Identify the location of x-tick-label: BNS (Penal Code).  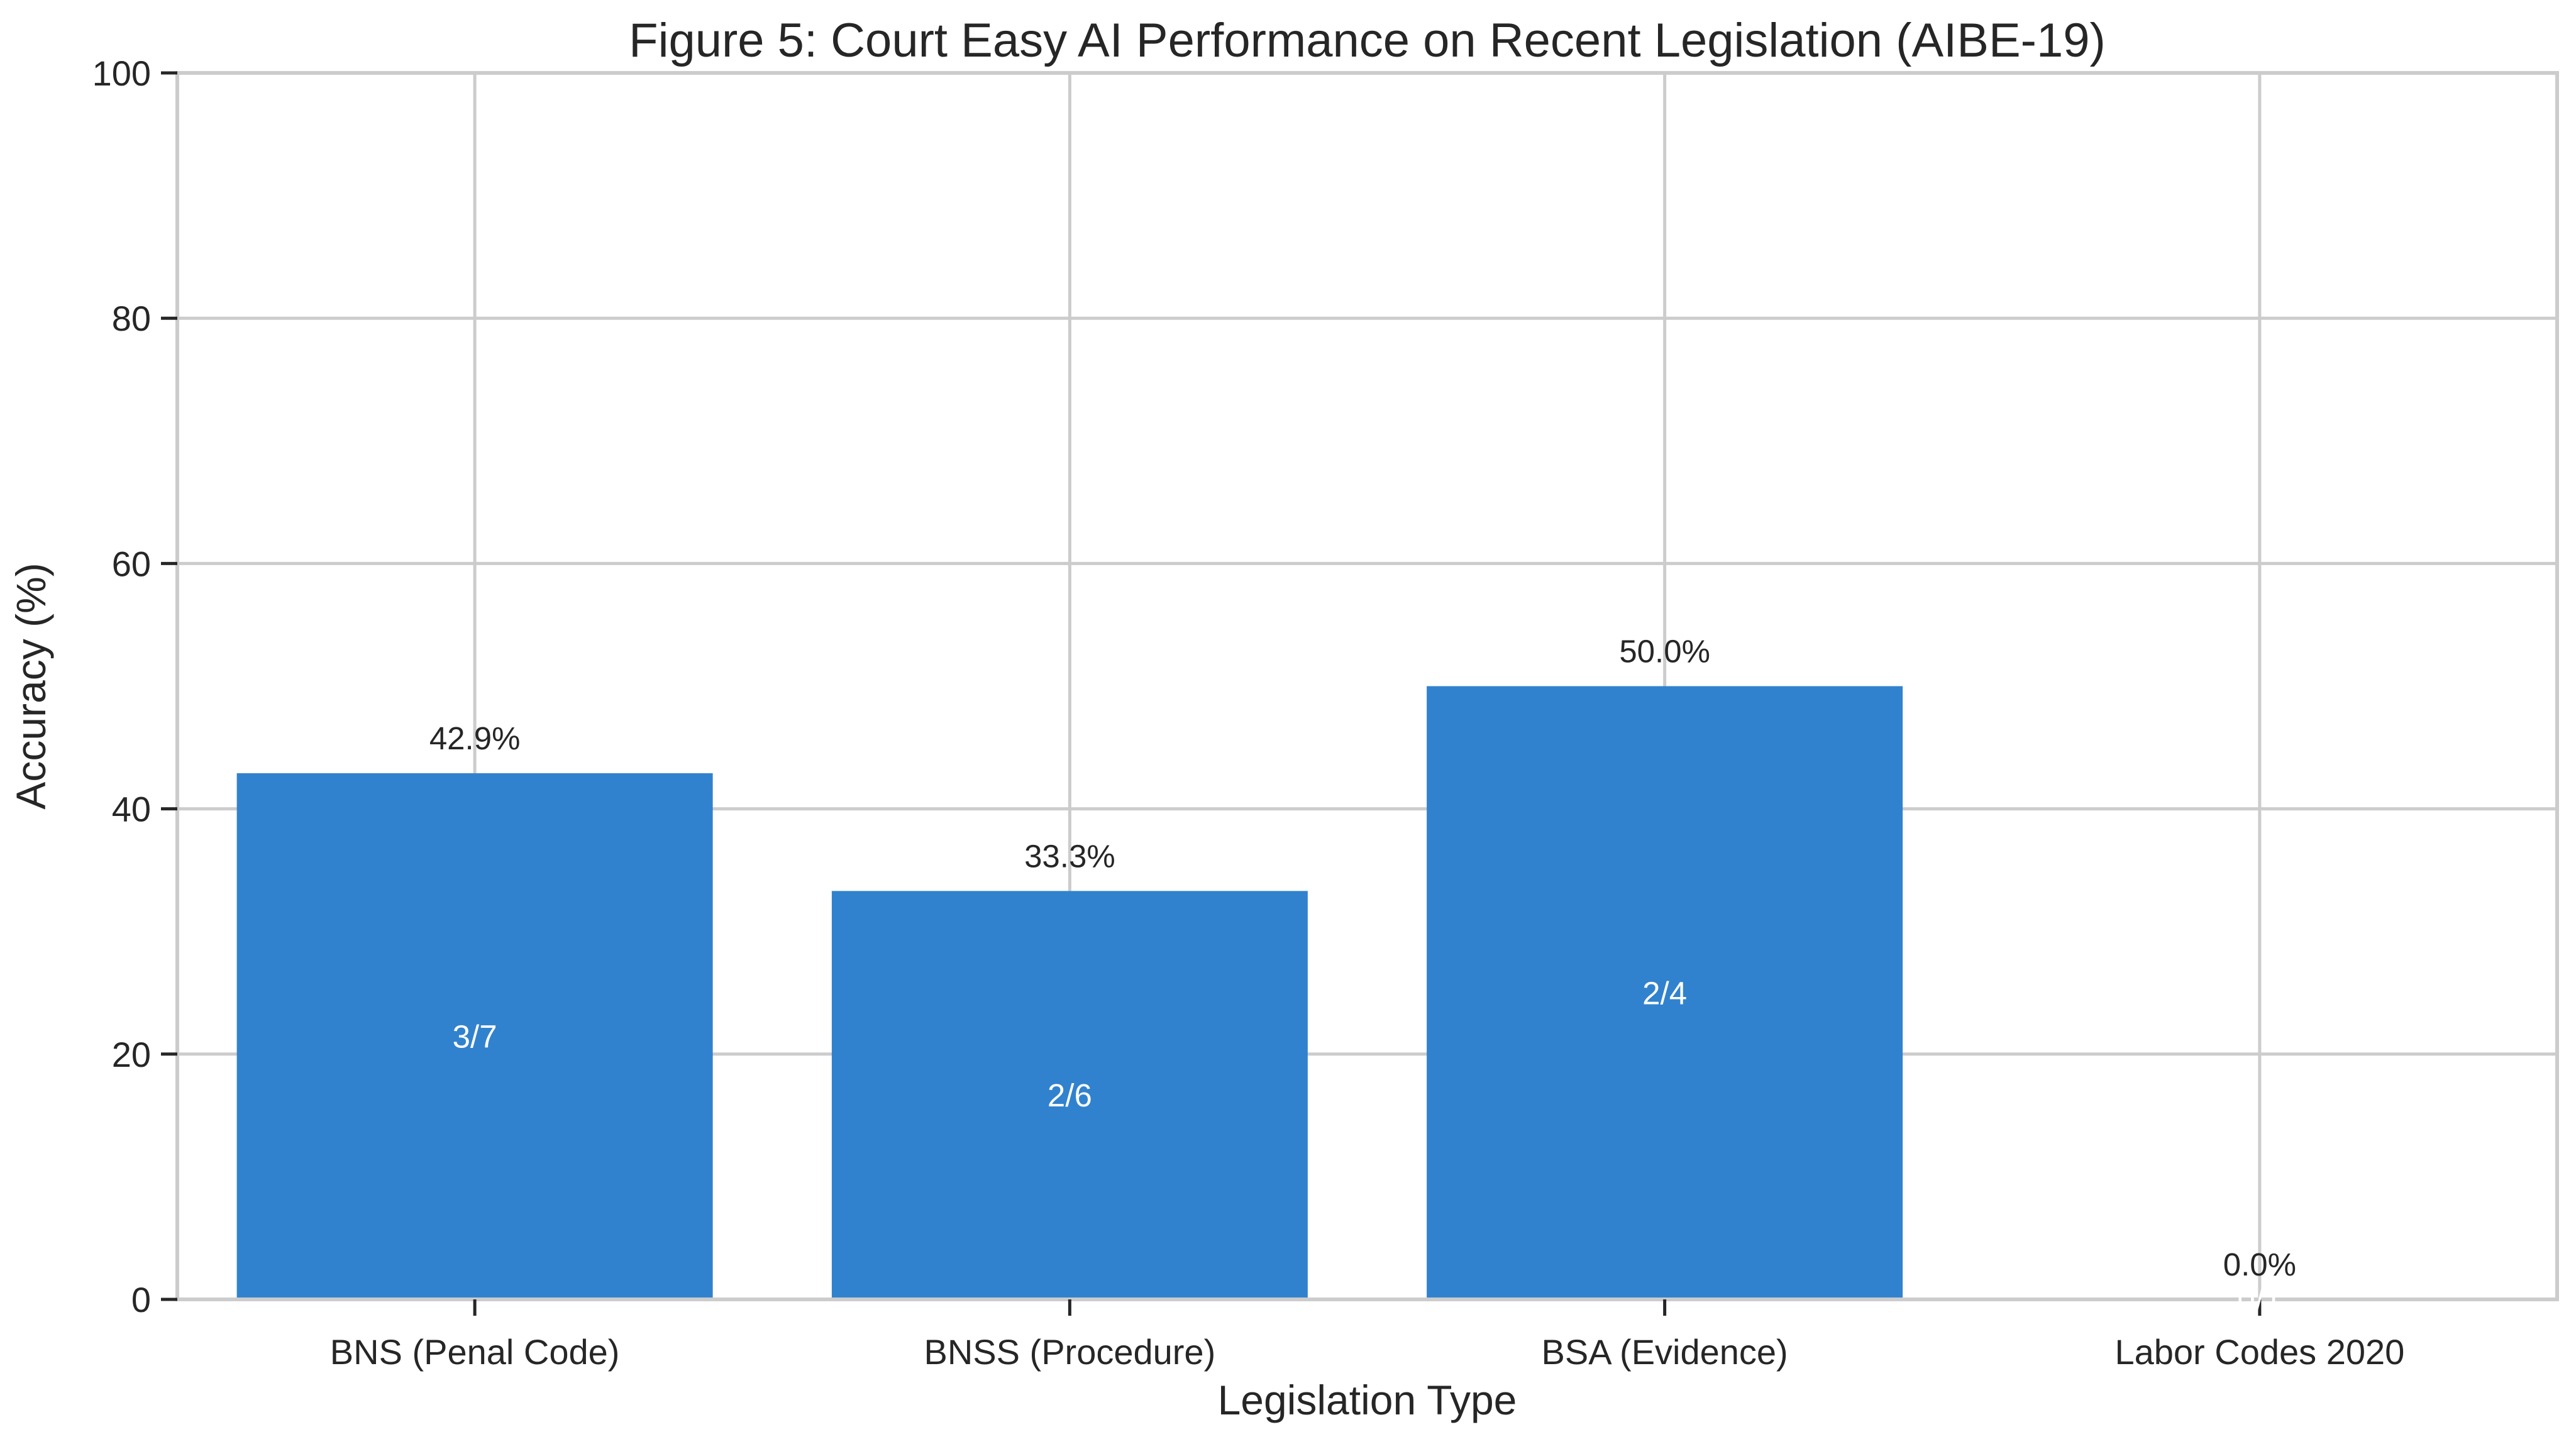
(475, 1352).